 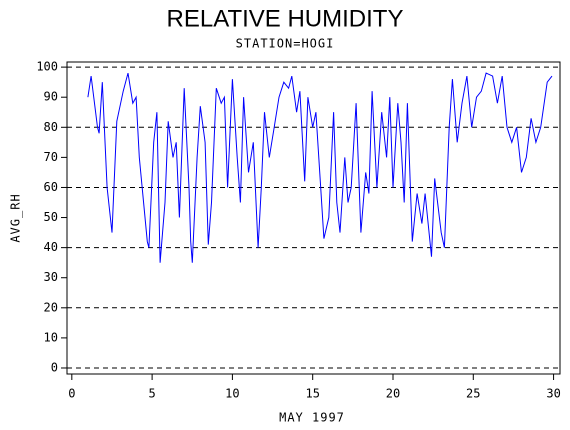 What do you see at coordinates (16, 217) in the screenshot?
I see `y-axis-label: AVG_RH` at bounding box center [16, 217].